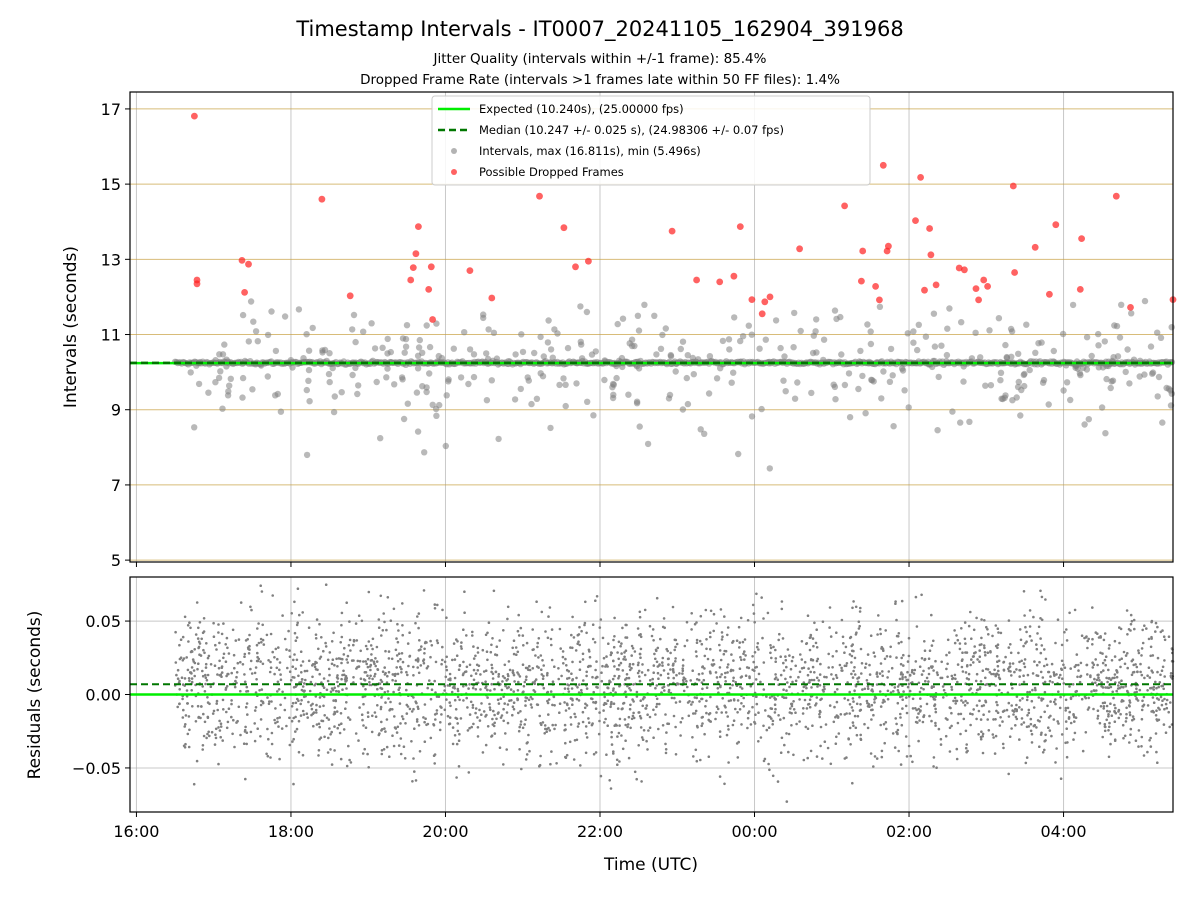  What do you see at coordinates (803, 691) in the screenshot?
I see `residual-point-1903` at bounding box center [803, 691].